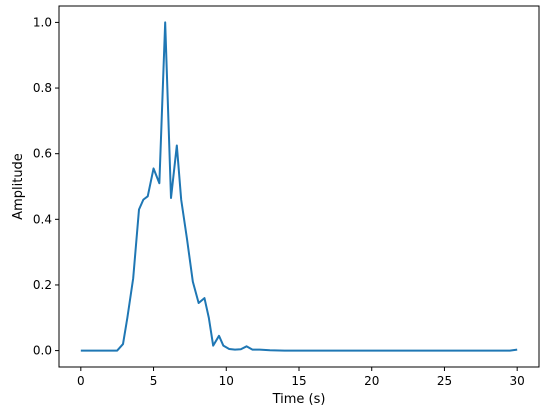 Image resolution: width=550 pixels, height=414 pixels. I want to click on y-tick-label: 1.0, so click(42, 22).